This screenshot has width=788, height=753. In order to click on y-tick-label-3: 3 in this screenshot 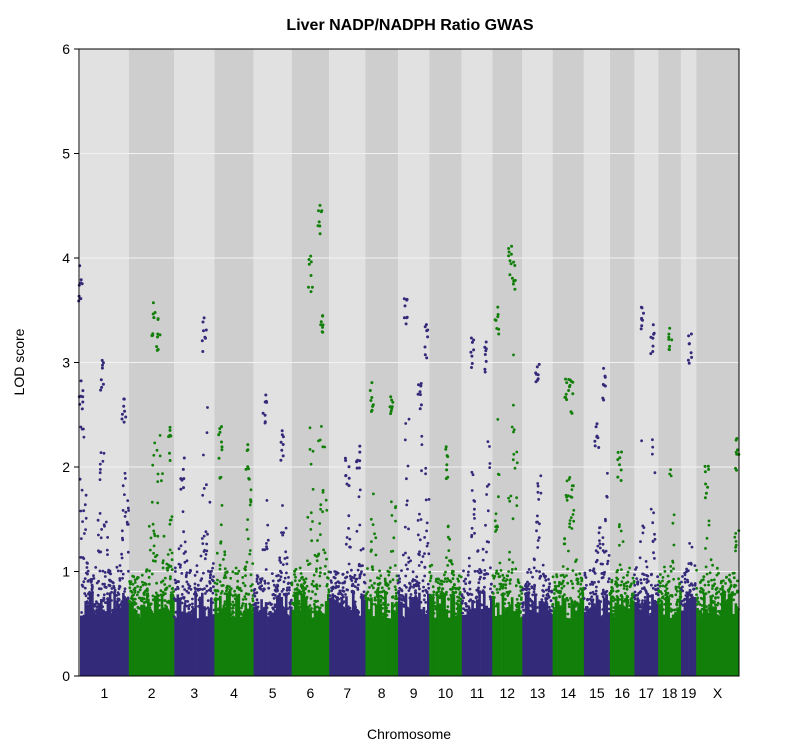, I will do `click(66, 363)`.